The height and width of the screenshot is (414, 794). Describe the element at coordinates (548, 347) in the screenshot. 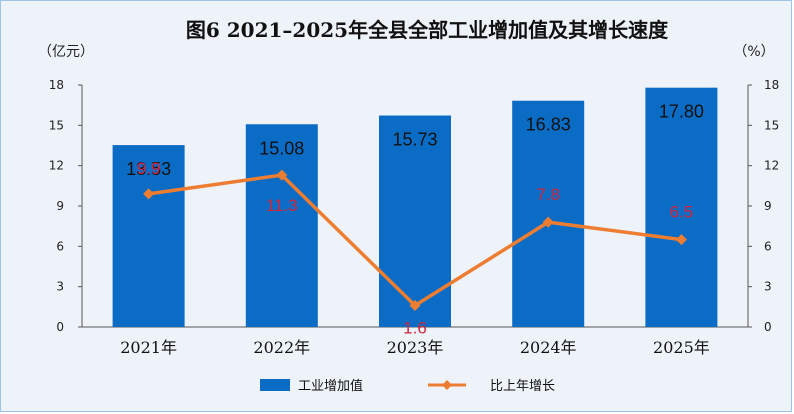

I see `x-tick-label: 2024年` at that location.